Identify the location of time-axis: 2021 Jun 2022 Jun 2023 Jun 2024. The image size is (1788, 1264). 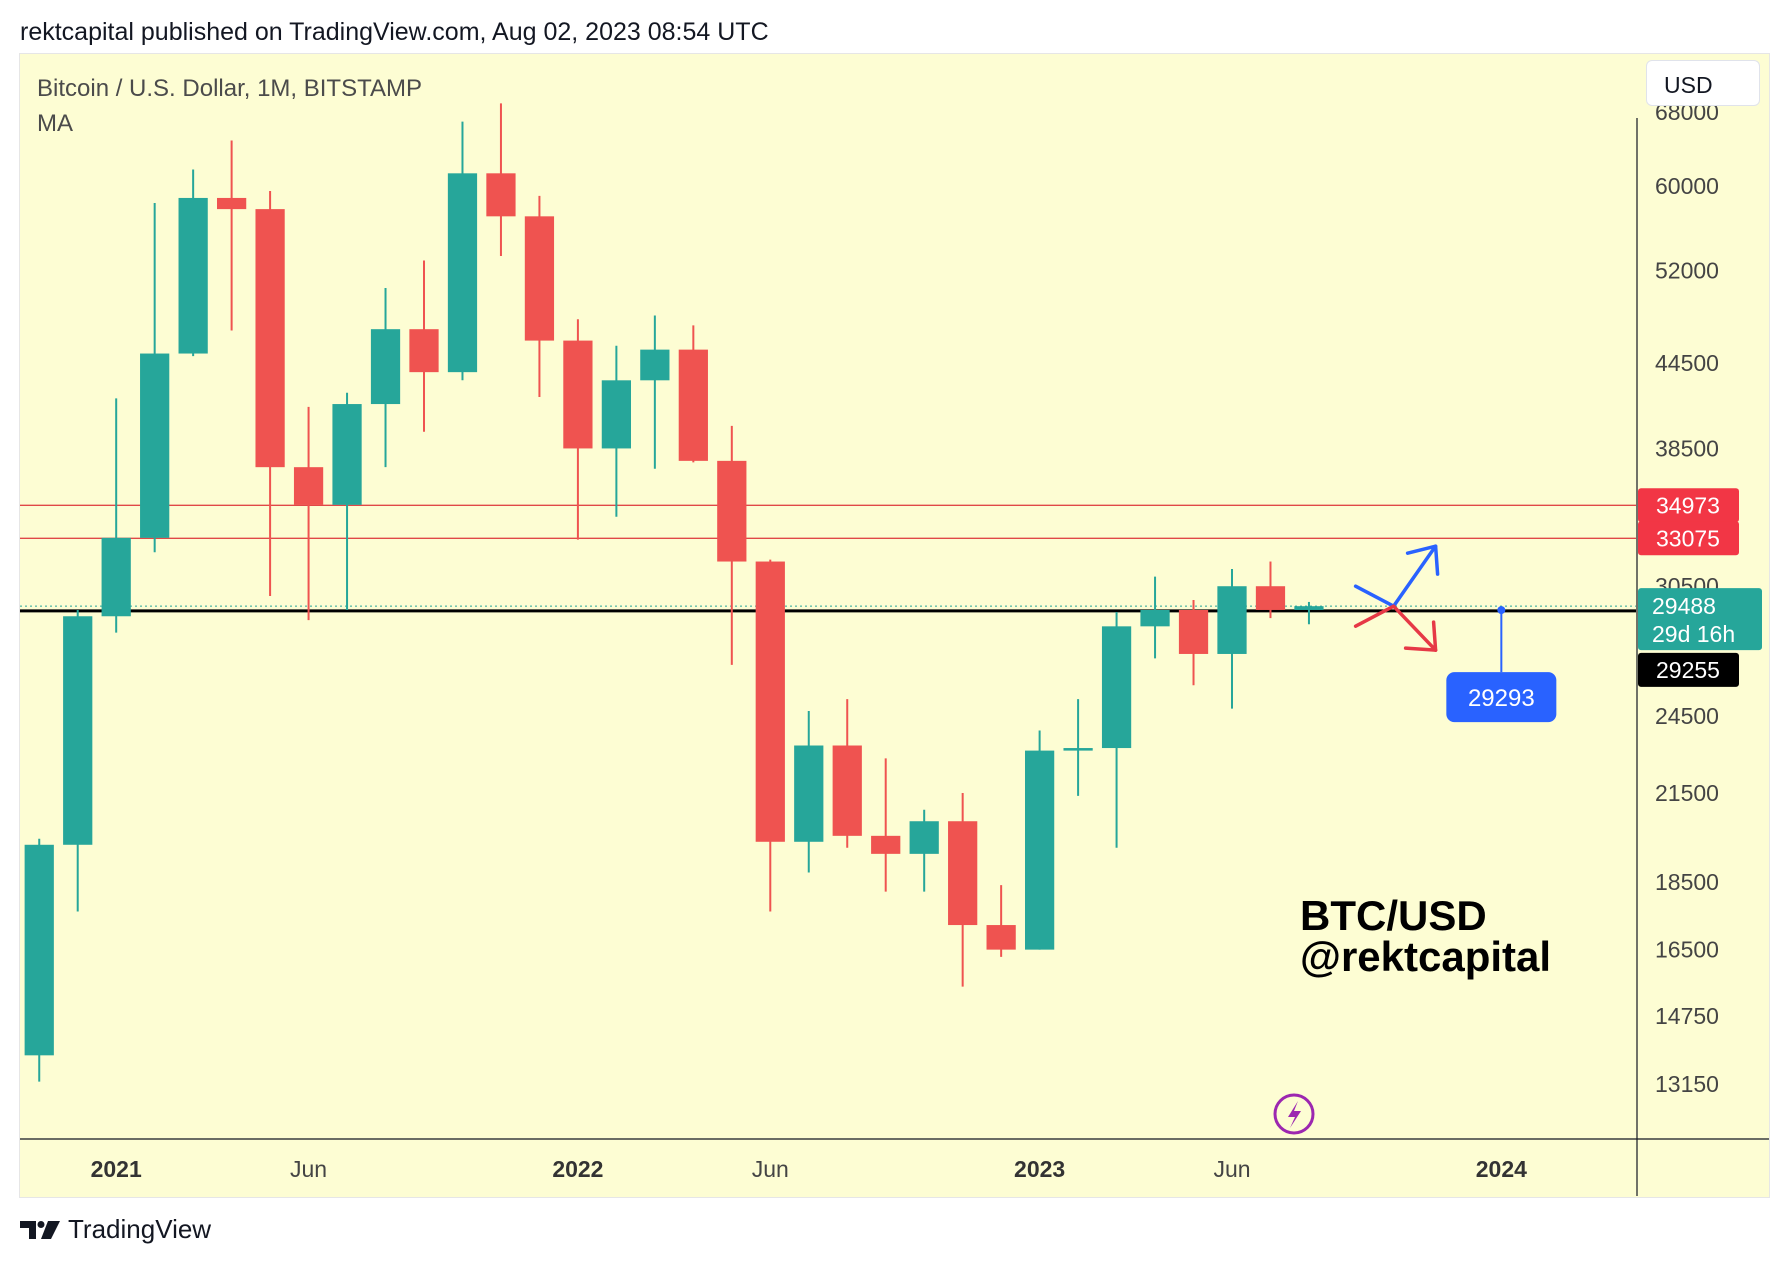
(894, 1160).